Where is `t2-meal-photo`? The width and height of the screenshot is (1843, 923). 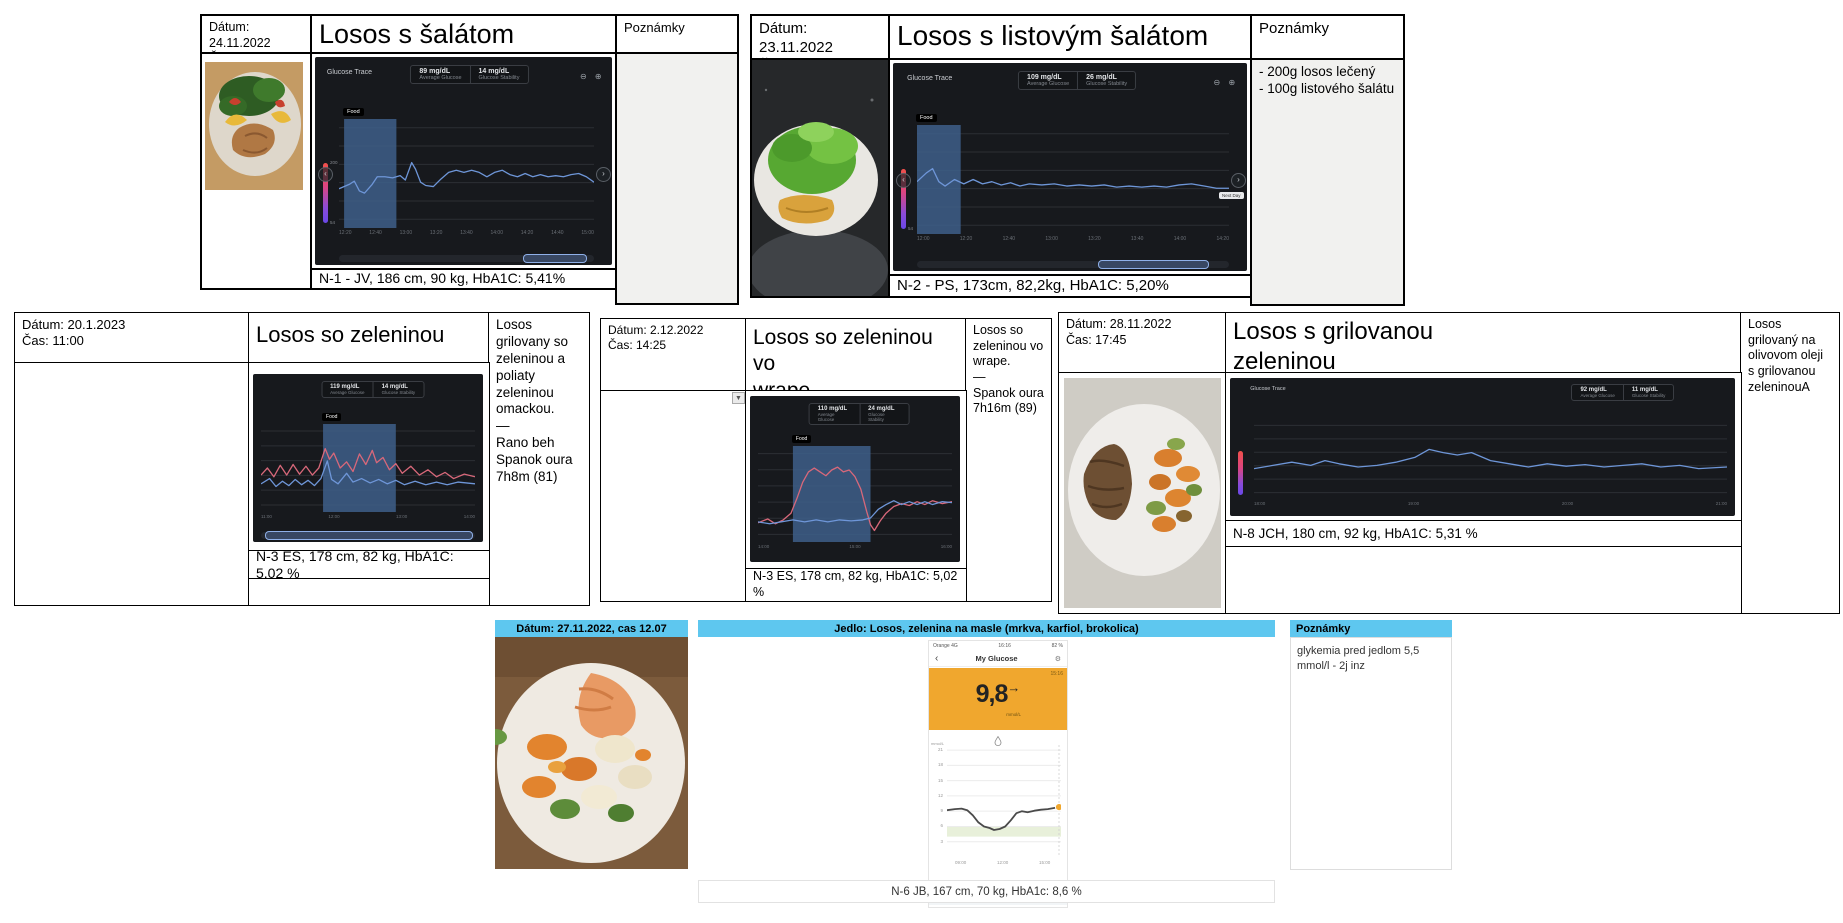
t2-meal-photo is located at coordinates (820, 178).